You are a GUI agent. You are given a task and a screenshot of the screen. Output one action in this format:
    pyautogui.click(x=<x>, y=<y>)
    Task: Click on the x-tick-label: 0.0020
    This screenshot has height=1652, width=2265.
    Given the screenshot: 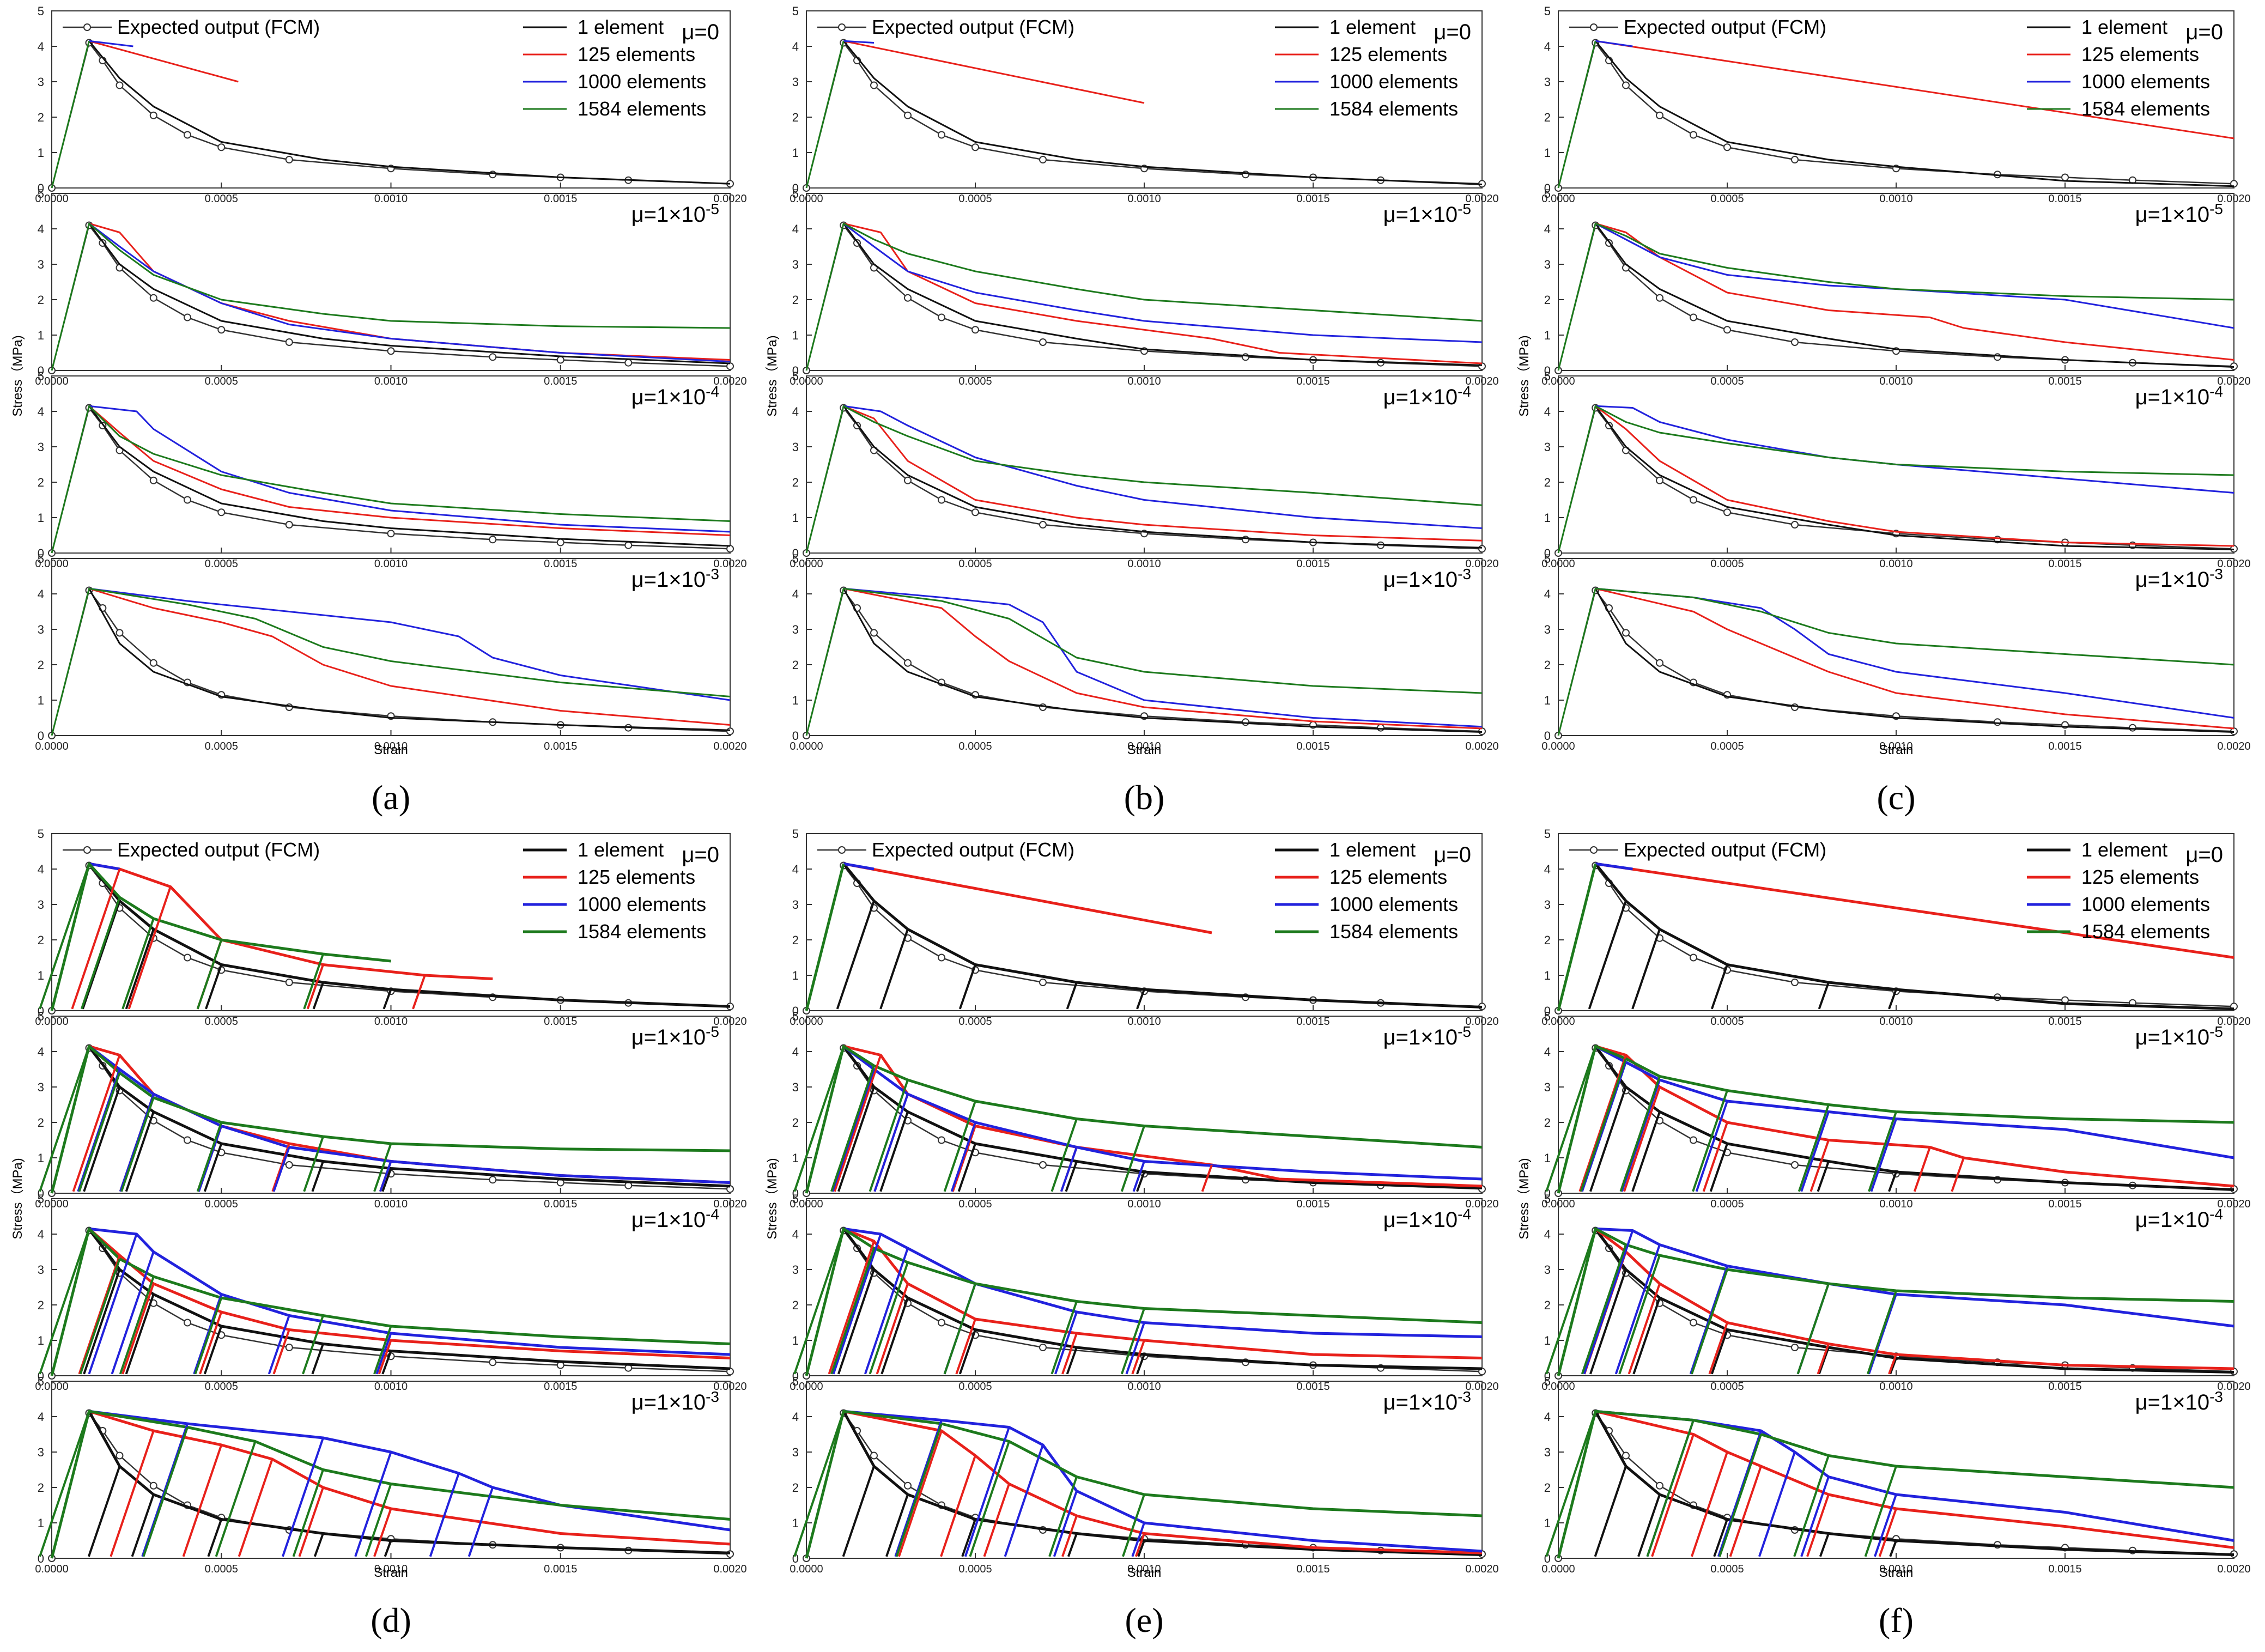 What is the action you would take?
    pyautogui.click(x=1481, y=746)
    